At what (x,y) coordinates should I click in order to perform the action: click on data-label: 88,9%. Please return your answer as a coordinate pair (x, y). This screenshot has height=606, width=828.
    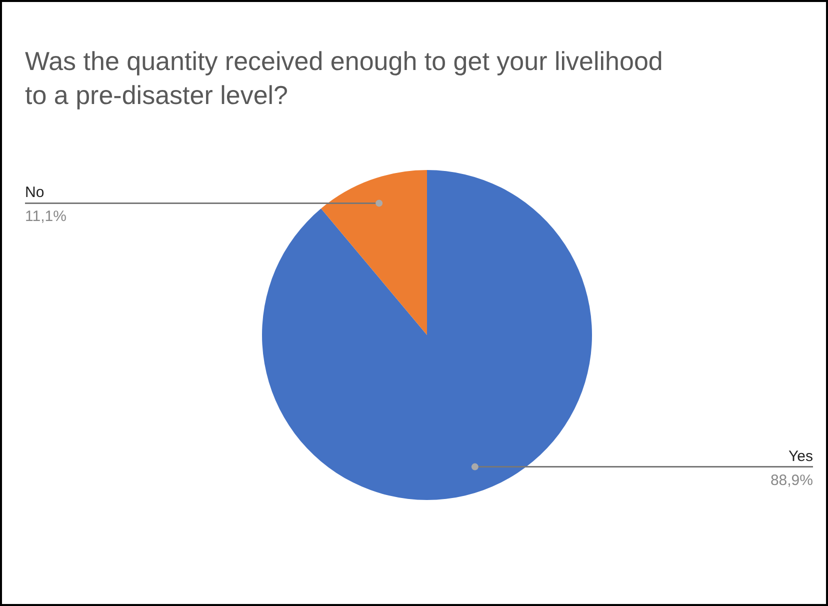
    Looking at the image, I should click on (791, 480).